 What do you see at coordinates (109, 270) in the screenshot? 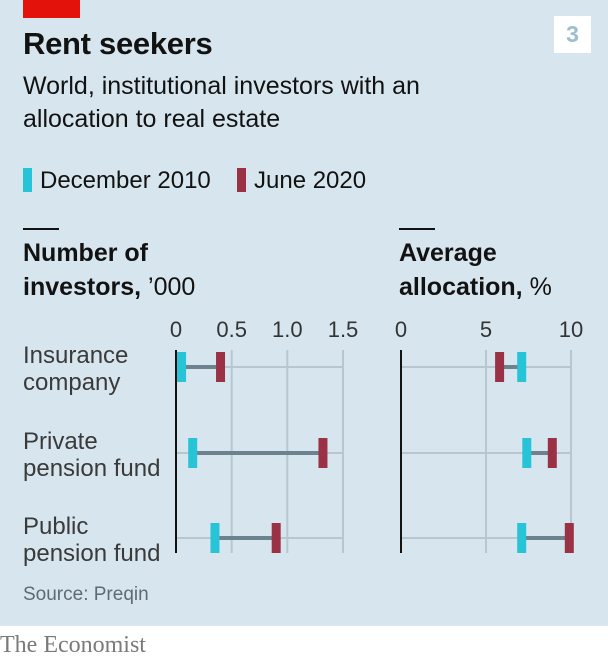
I see `panel-heading-number-of-investors: Number of investors, ’000` at bounding box center [109, 270].